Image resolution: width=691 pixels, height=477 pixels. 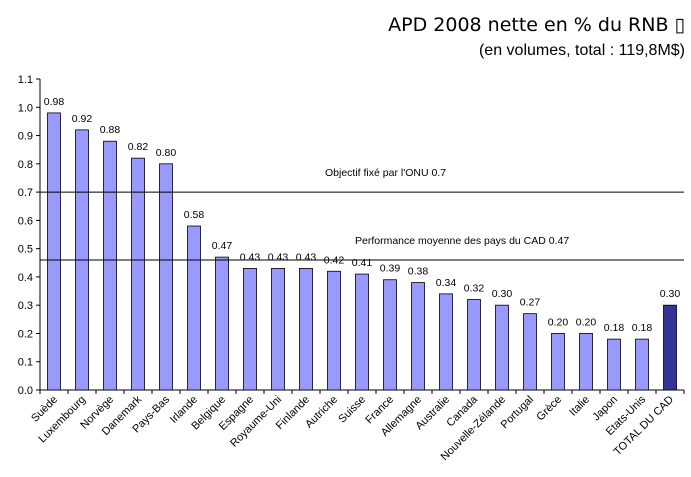 What do you see at coordinates (25, 250) in the screenshot?
I see `y-tick-label: 0.5` at bounding box center [25, 250].